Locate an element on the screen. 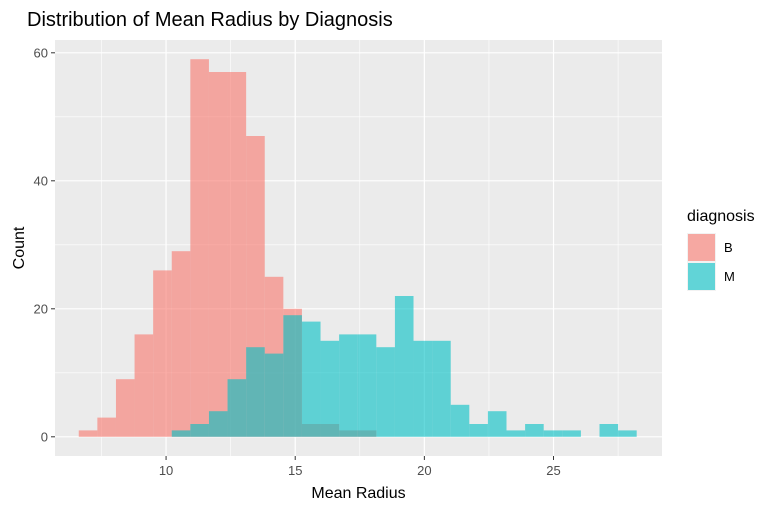 The width and height of the screenshot is (782, 511). legend-label-M: M is located at coordinates (729, 276).